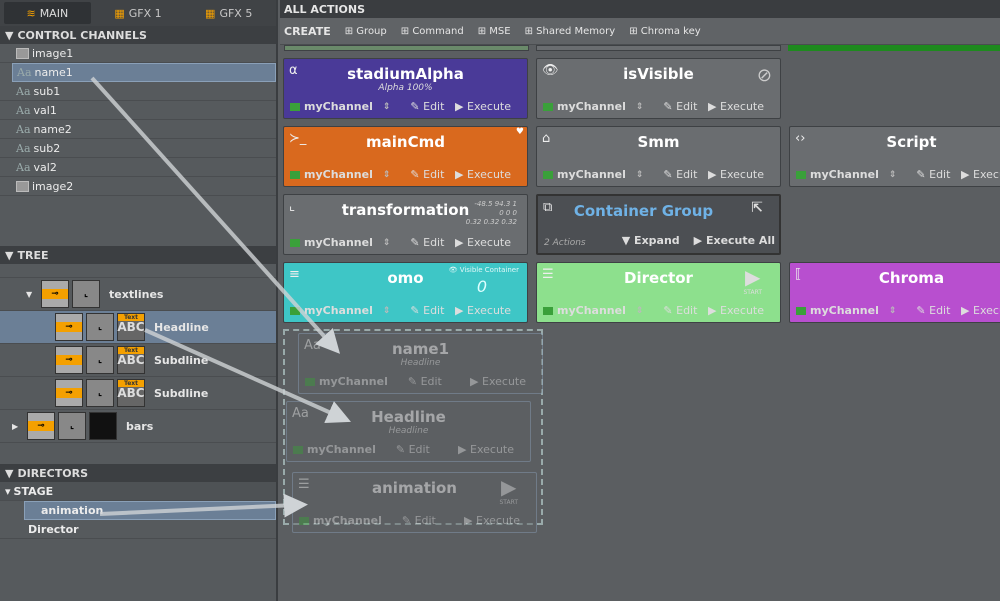  What do you see at coordinates (138, 167) in the screenshot?
I see `channel-item: Aa val2` at bounding box center [138, 167].